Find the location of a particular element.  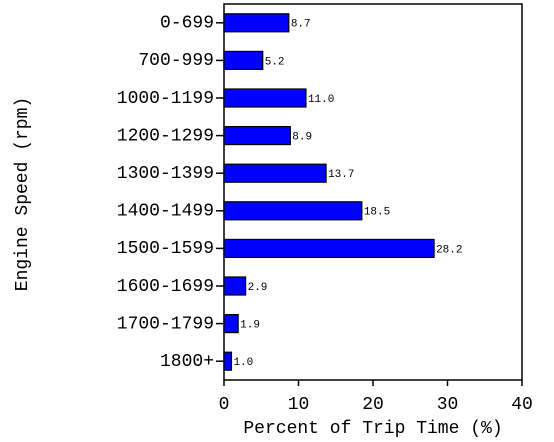

value-label: 5.2 is located at coordinates (275, 62).